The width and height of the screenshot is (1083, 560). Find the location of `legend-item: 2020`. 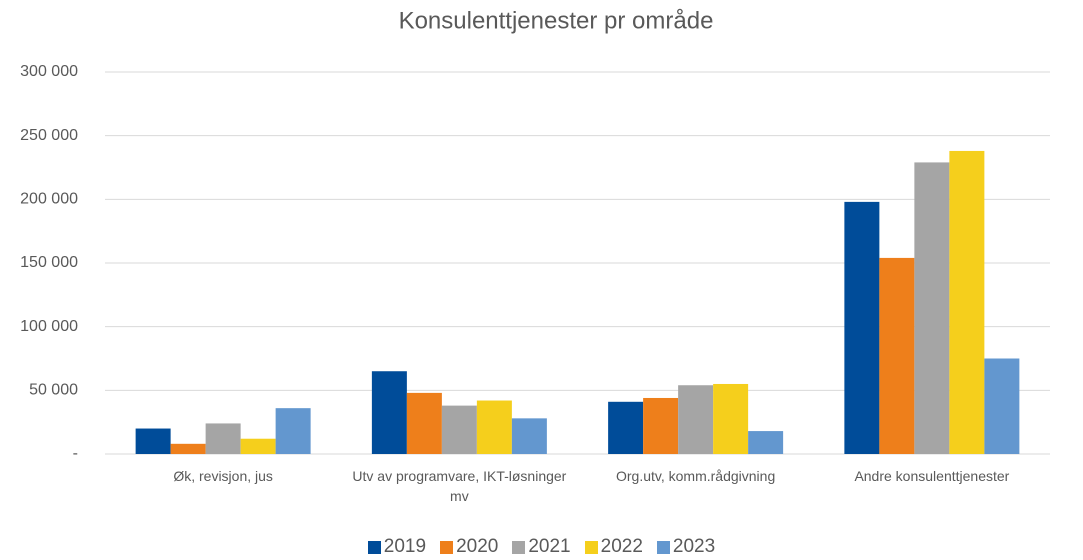

legend-item: 2020 is located at coordinates (469, 547).